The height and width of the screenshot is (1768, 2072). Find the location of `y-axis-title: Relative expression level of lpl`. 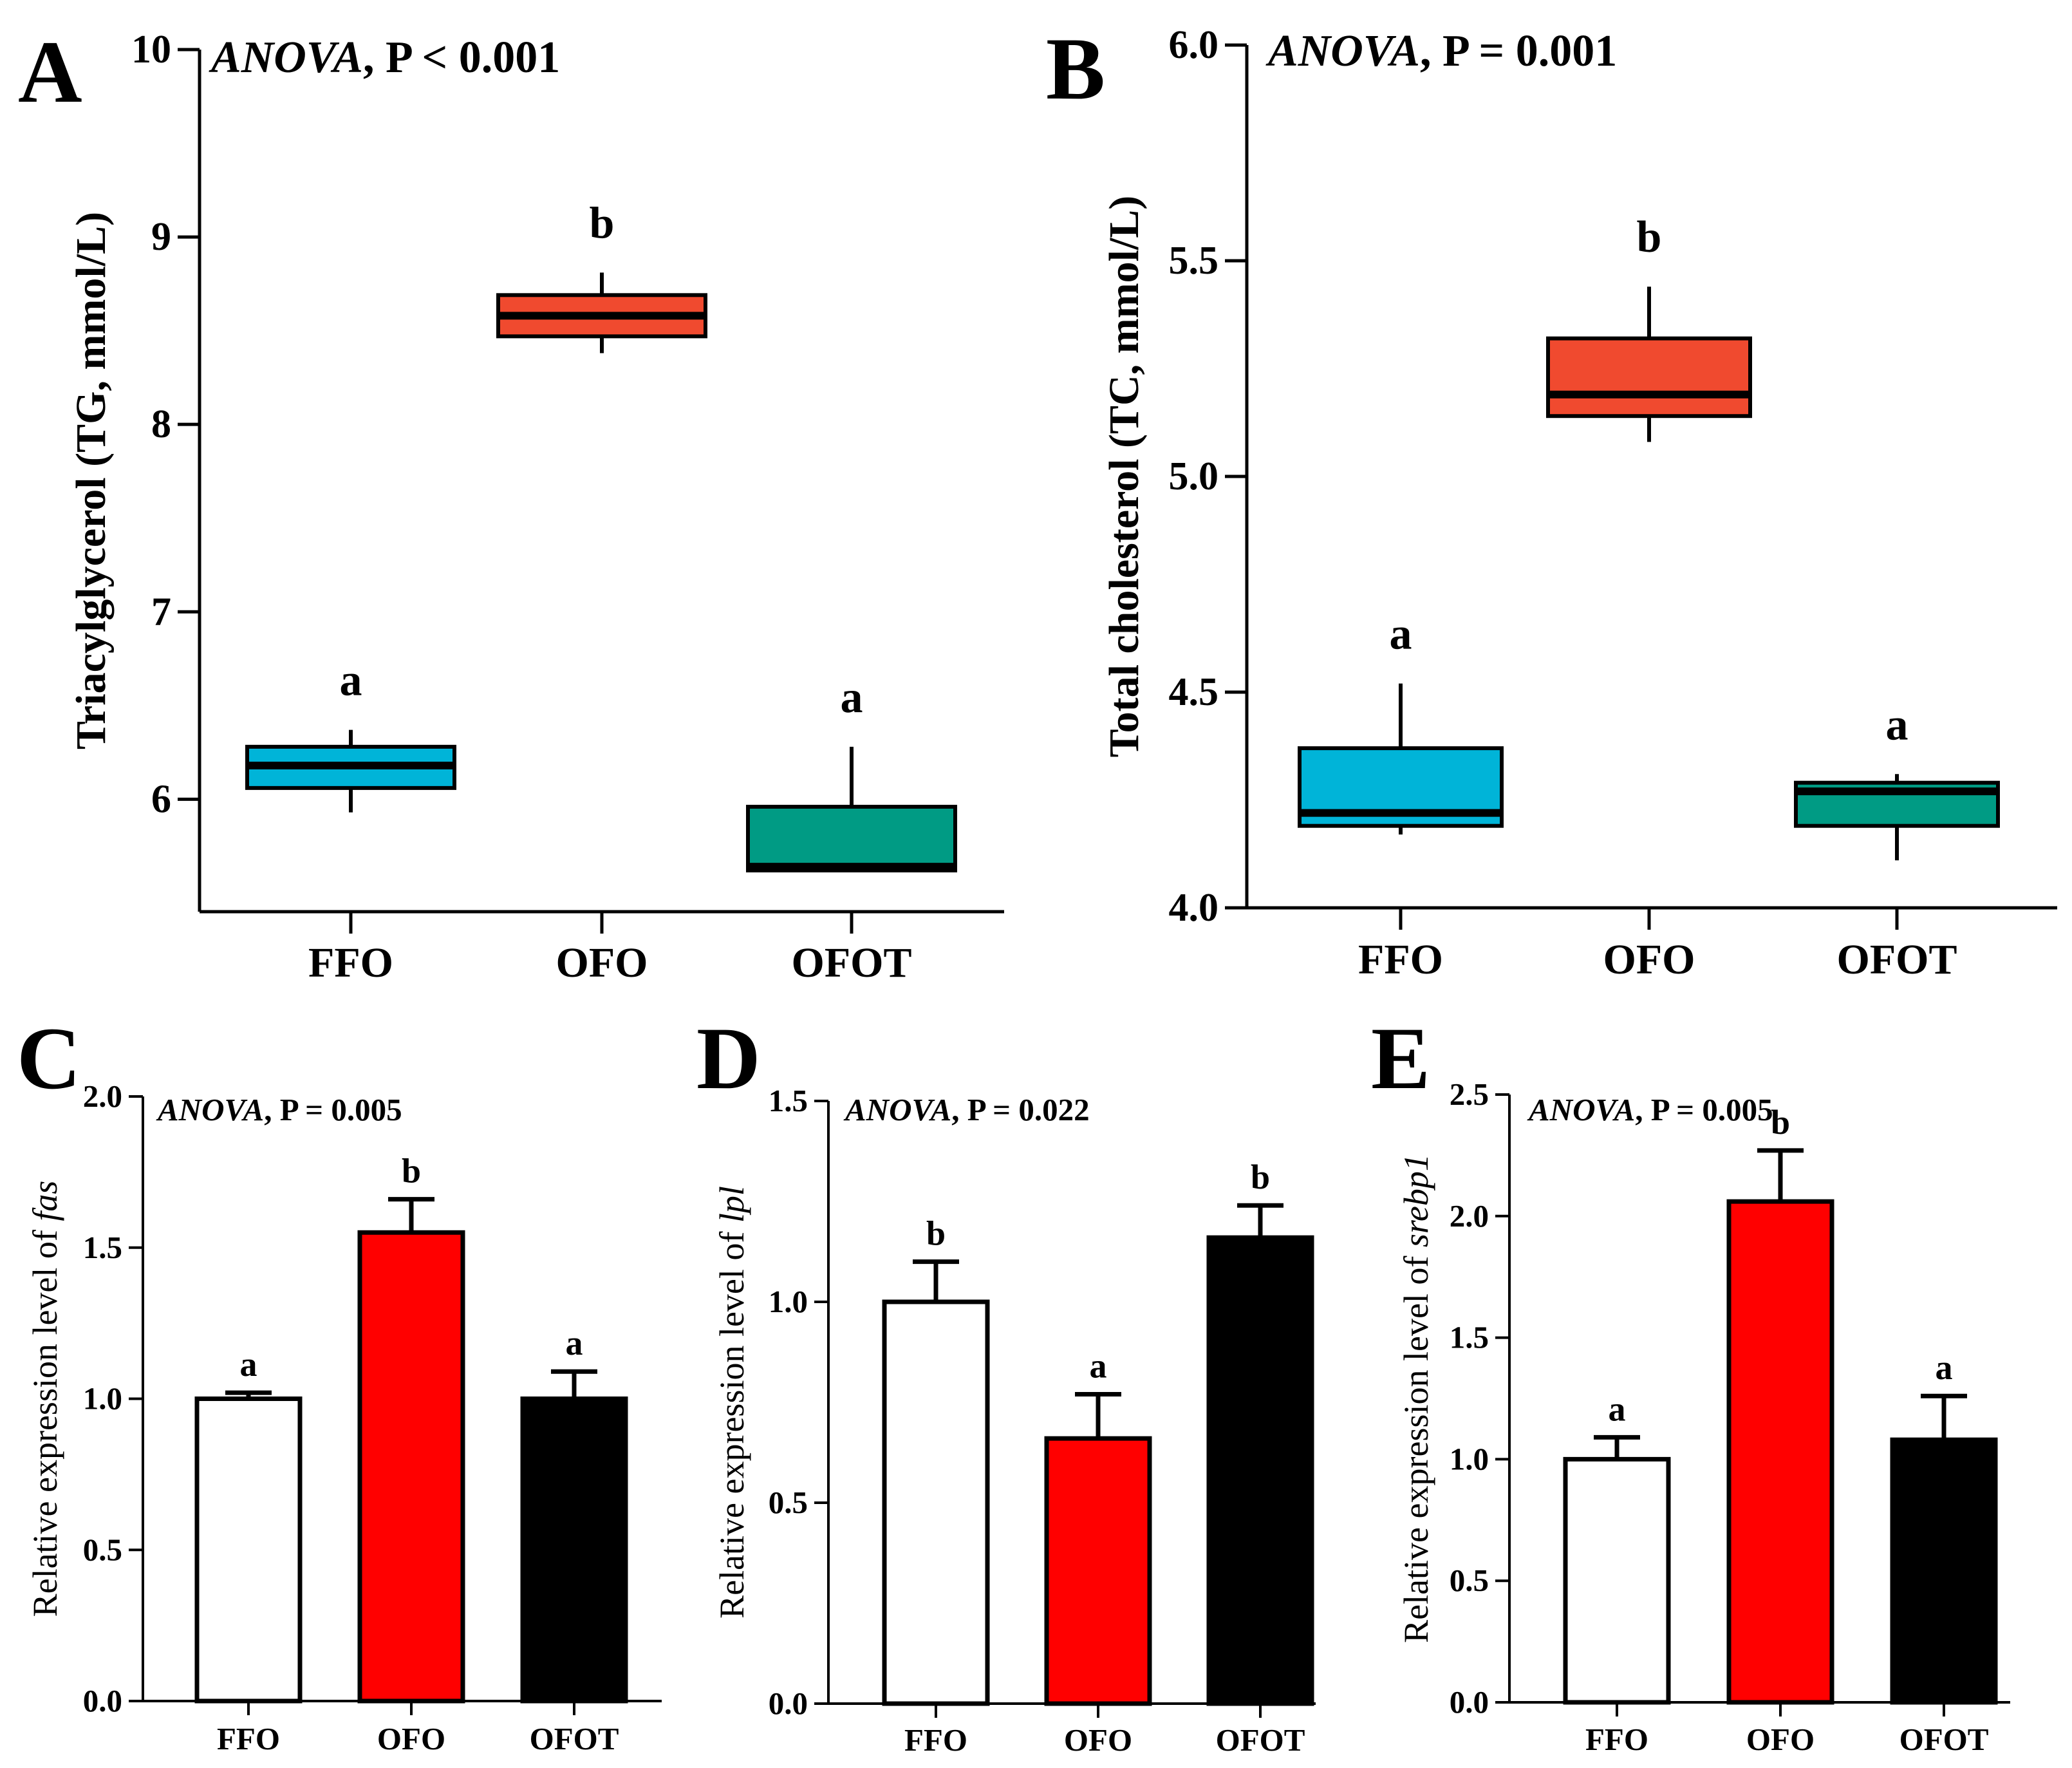

y-axis-title: Relative expression level of lpl is located at coordinates (732, 1402).